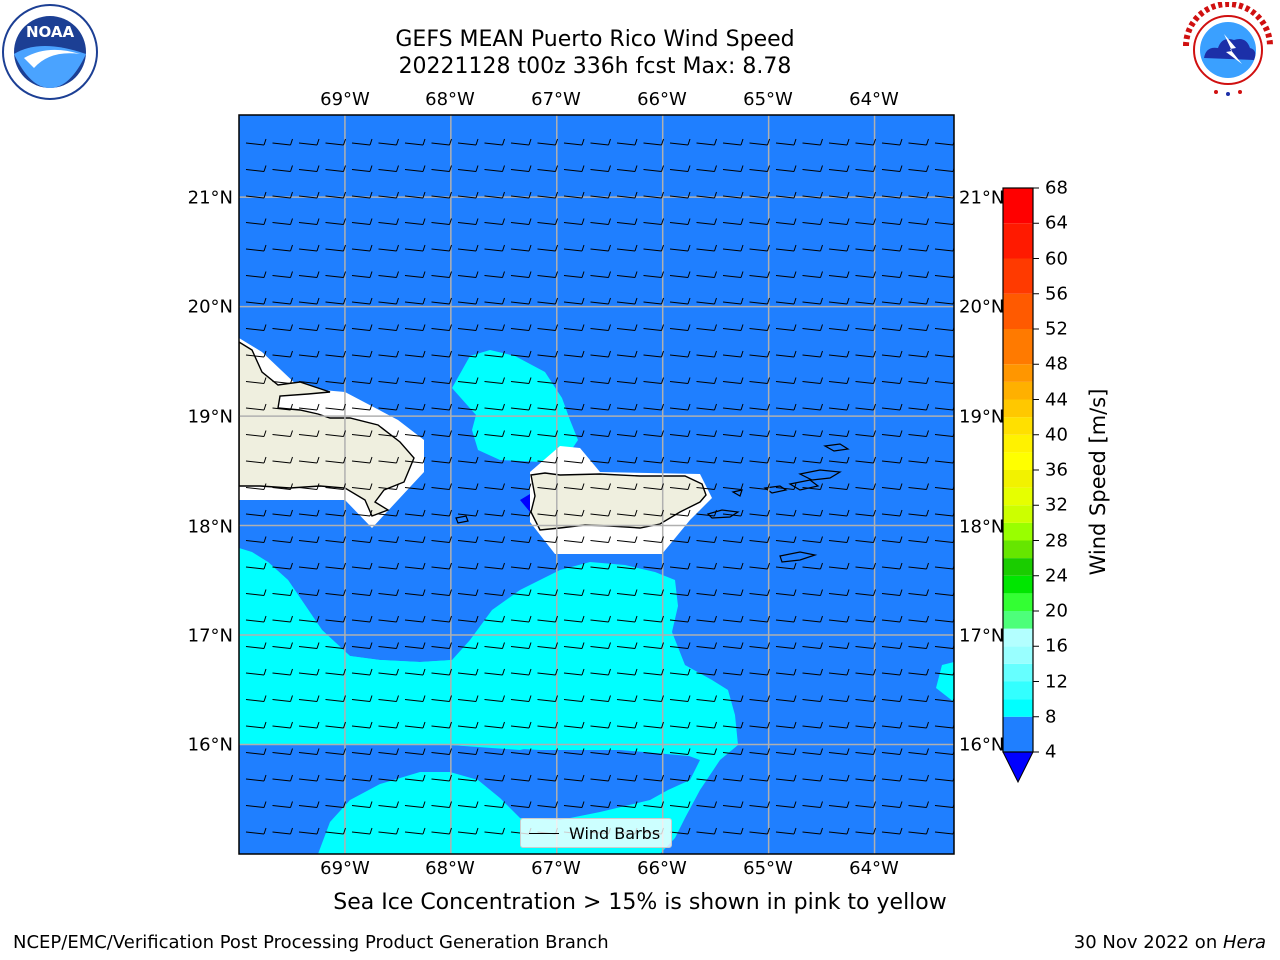 The height and width of the screenshot is (960, 1280). What do you see at coordinates (210, 307) in the screenshot?
I see `lat-label-left-20n: 20°N` at bounding box center [210, 307].